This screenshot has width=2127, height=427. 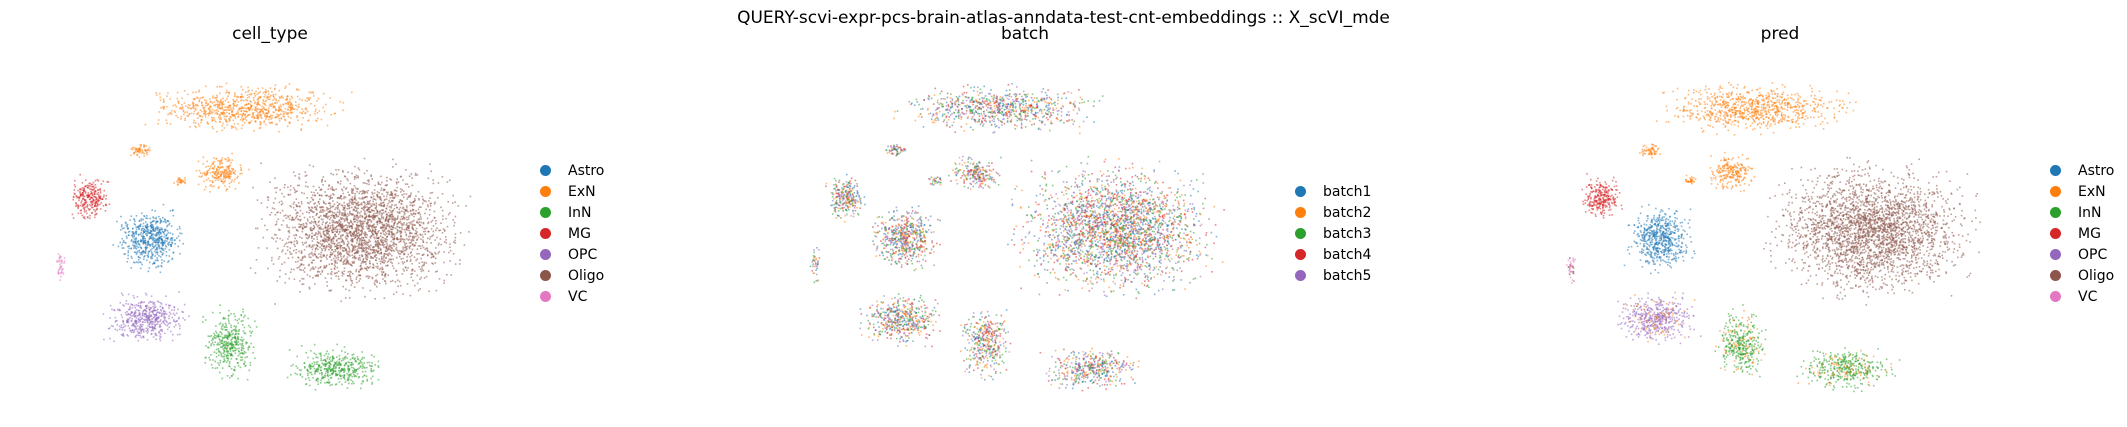 I want to click on legend-label: batch5, so click(x=1347, y=275).